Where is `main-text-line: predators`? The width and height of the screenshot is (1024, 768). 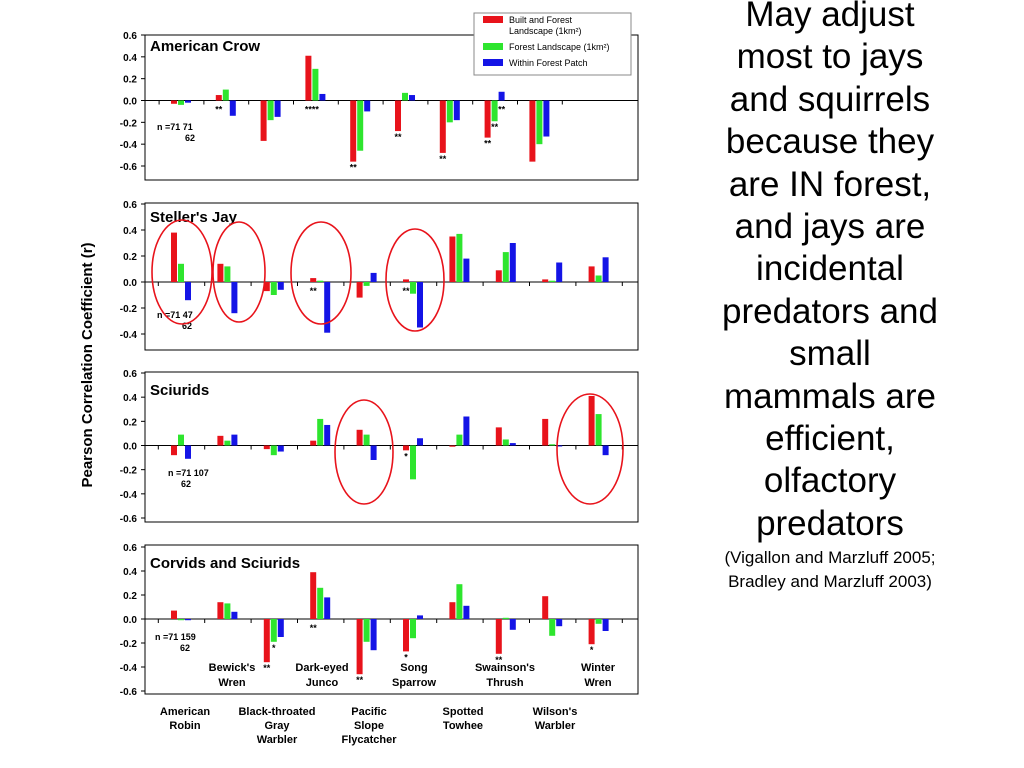 main-text-line: predators is located at coordinates (830, 523).